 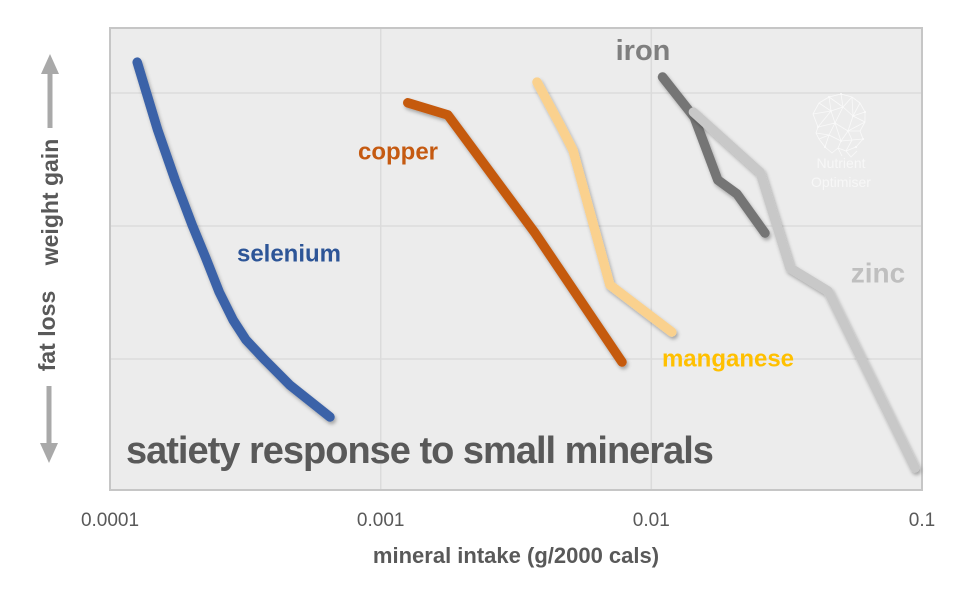 I want to click on series-line-copper, so click(x=515, y=232).